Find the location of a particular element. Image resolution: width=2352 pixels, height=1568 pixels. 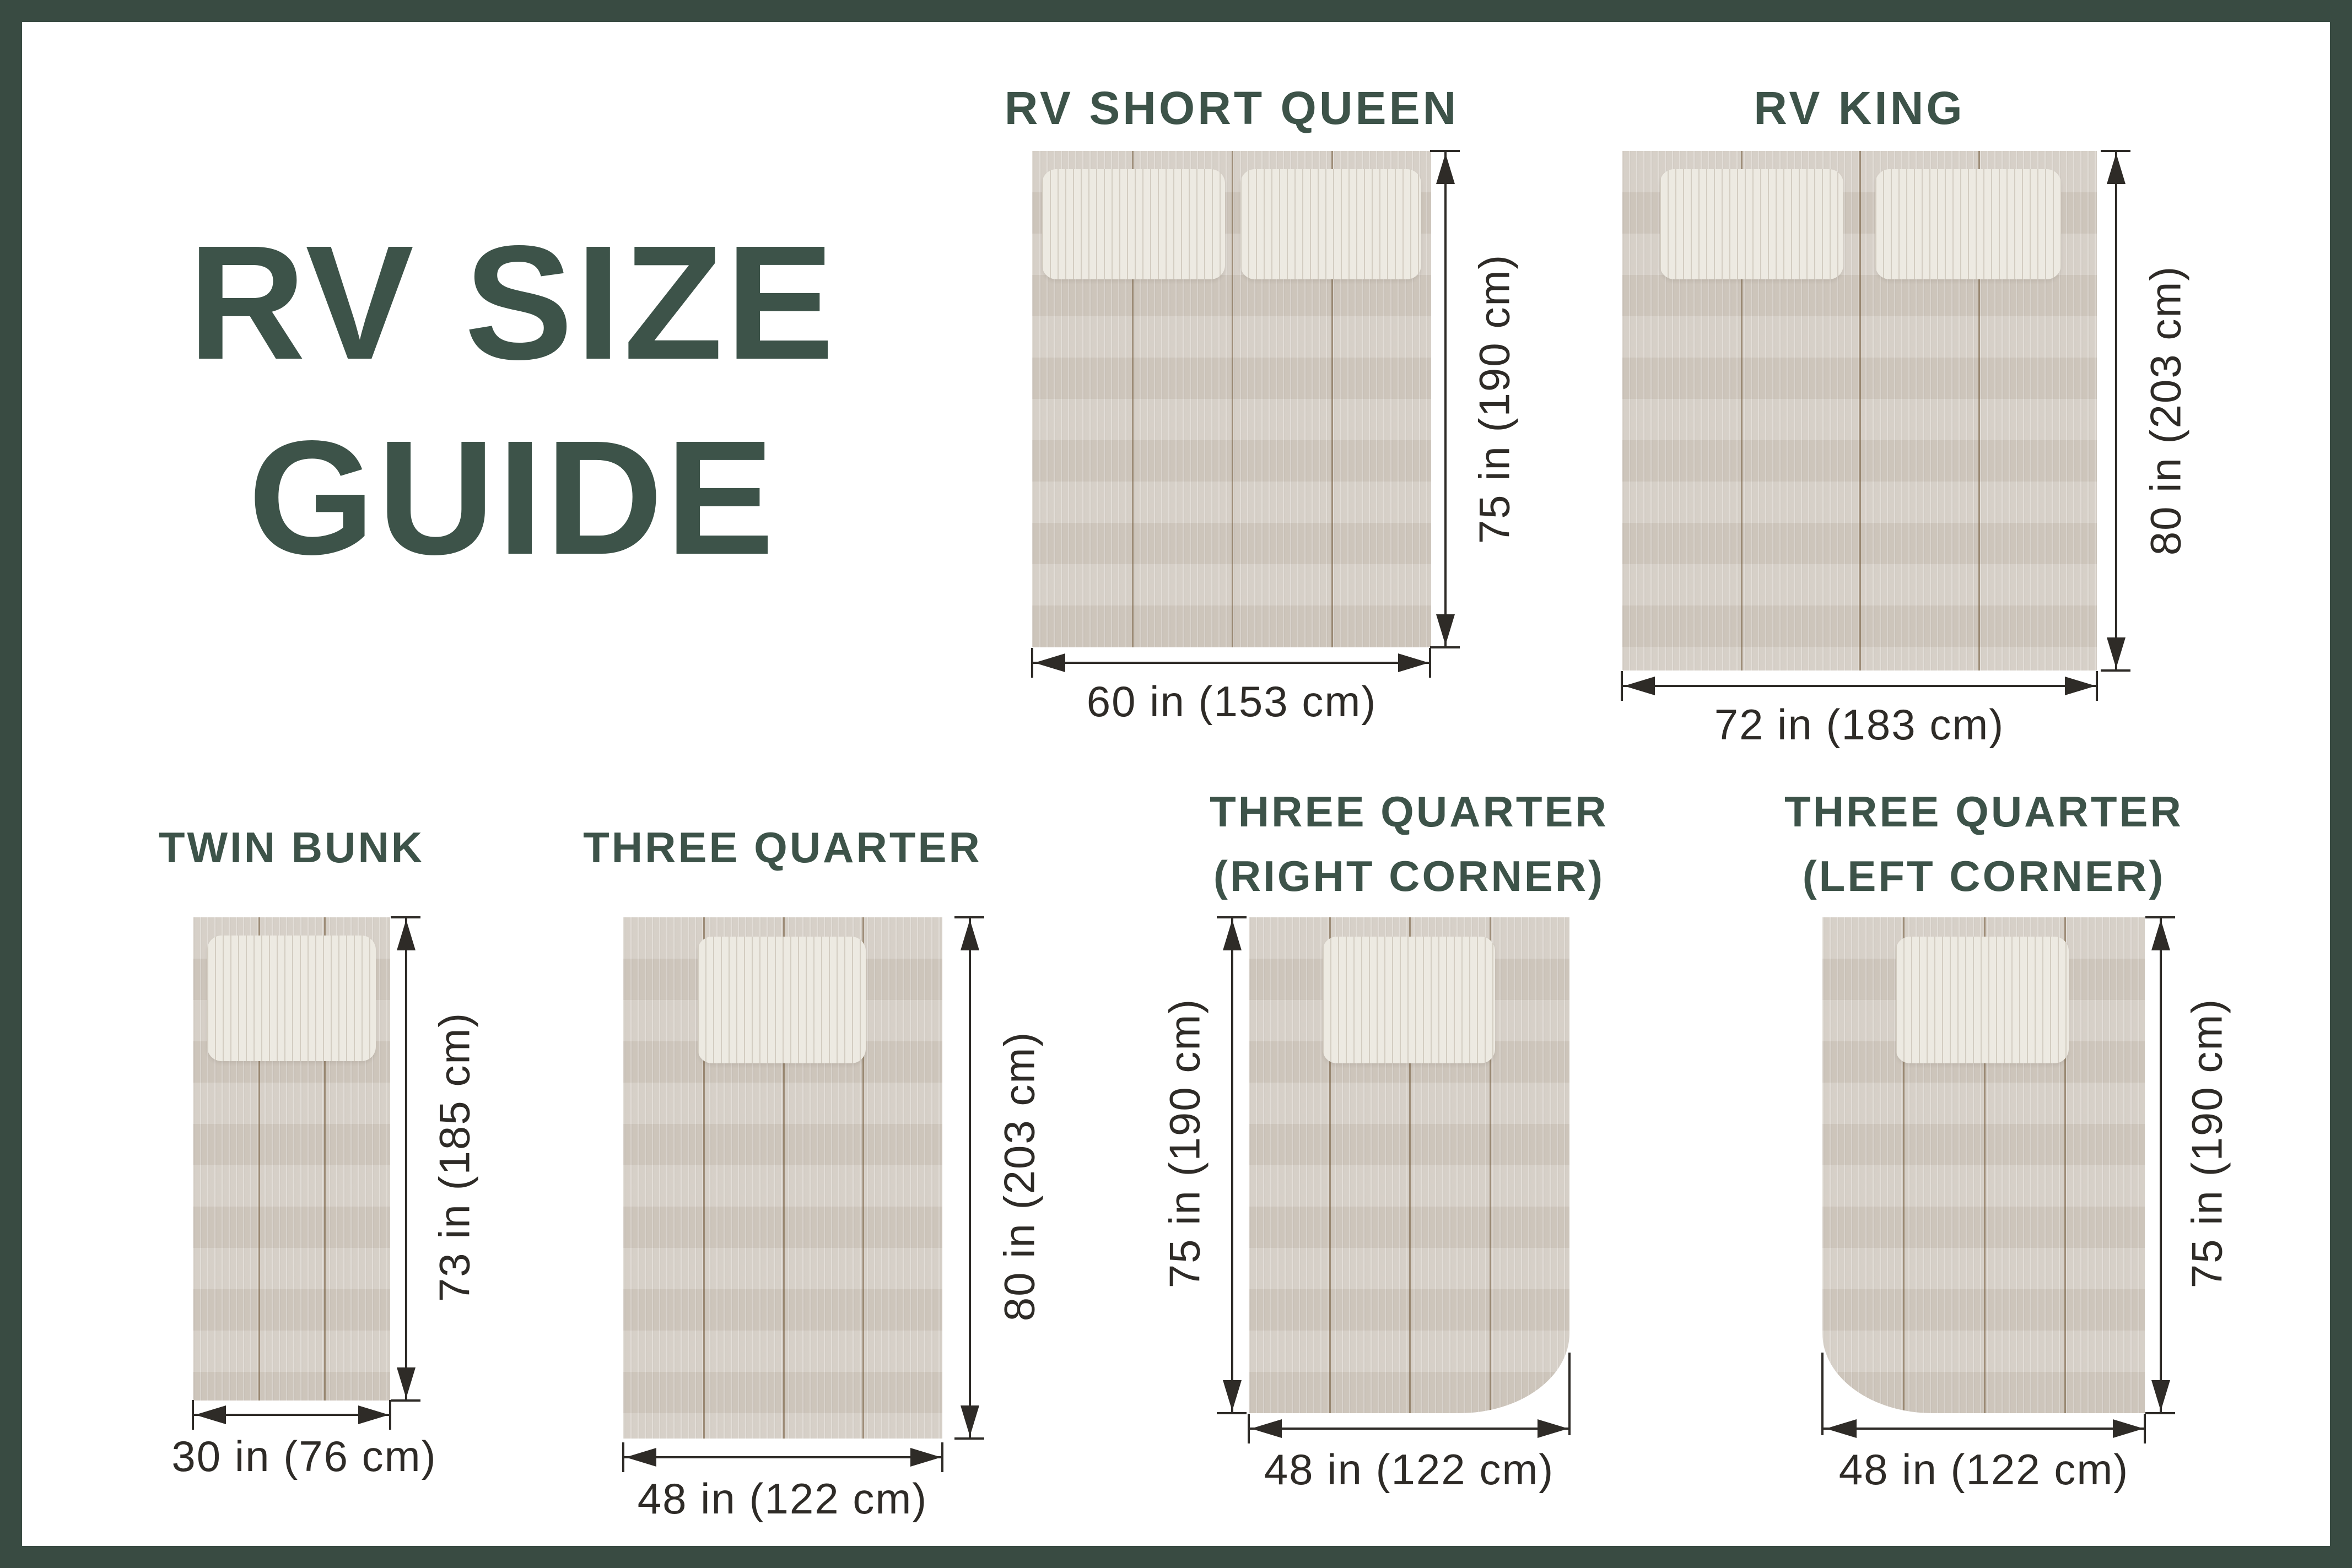

header-three-quarter: THREE QUARTER is located at coordinates (782, 848).